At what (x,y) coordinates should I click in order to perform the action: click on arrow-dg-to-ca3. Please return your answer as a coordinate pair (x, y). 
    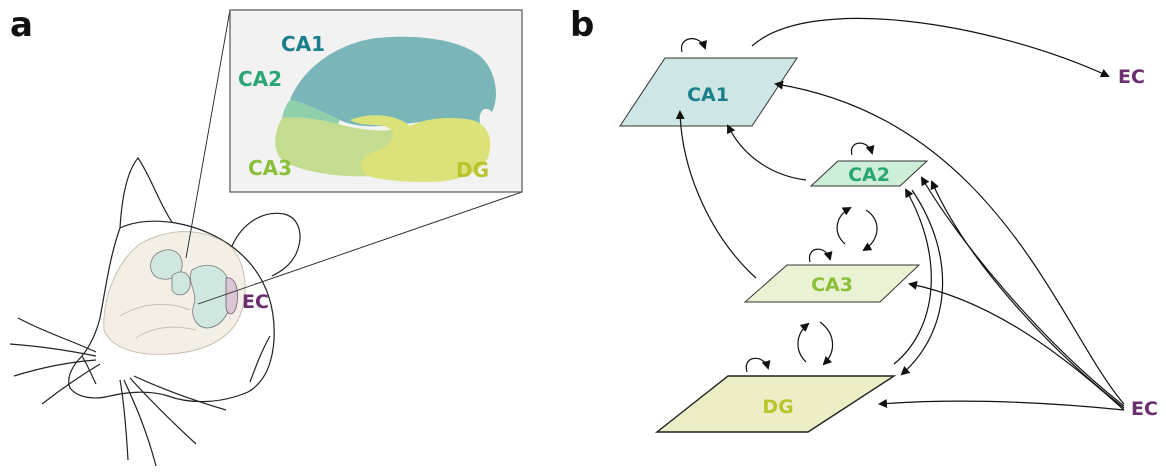
    Looking at the image, I should click on (803, 342).